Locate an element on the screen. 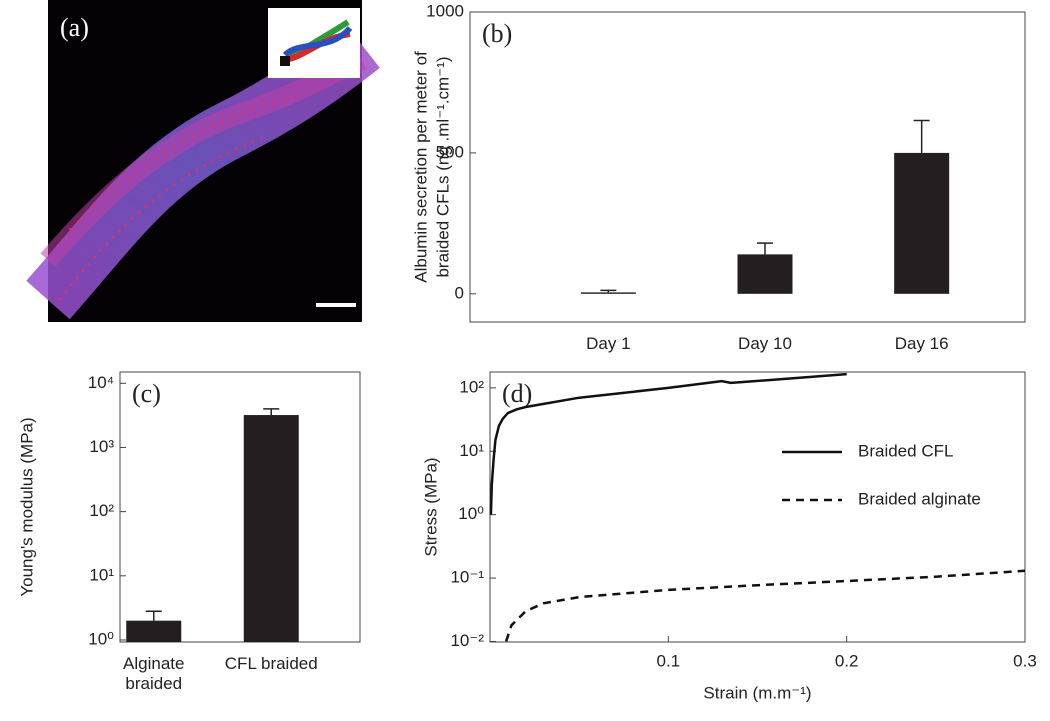 The image size is (1050, 721). legend-label: Braided alginate is located at coordinates (919, 498).